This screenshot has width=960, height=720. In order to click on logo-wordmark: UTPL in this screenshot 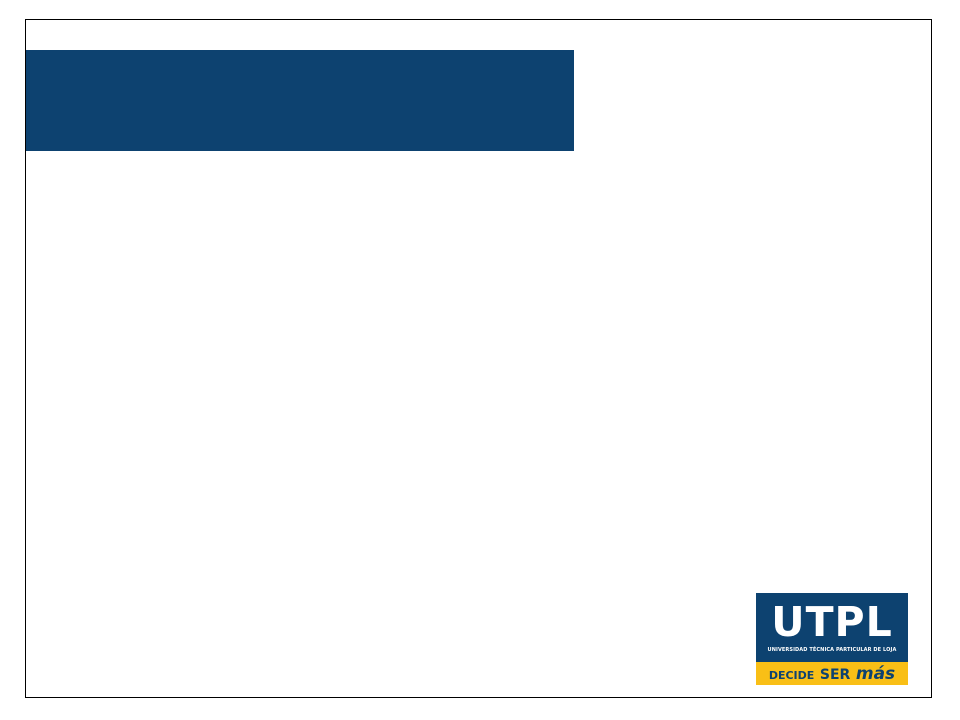, I will do `click(832, 622)`.